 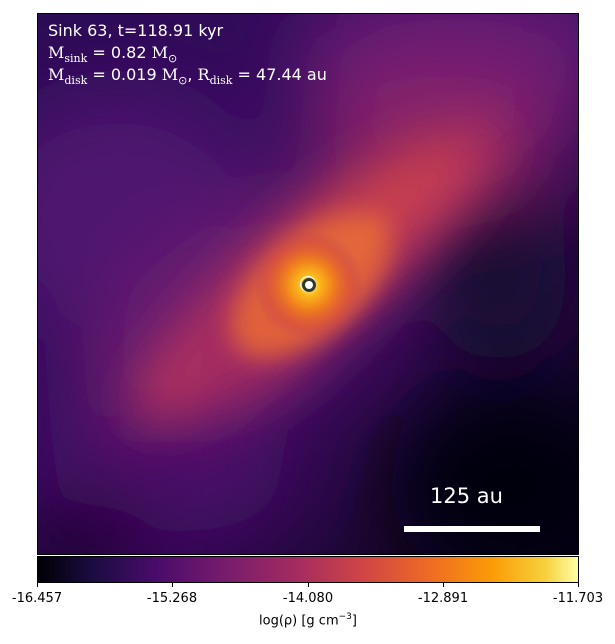 What do you see at coordinates (172, 598) in the screenshot?
I see `colorbar-tick-label: -15.268` at bounding box center [172, 598].